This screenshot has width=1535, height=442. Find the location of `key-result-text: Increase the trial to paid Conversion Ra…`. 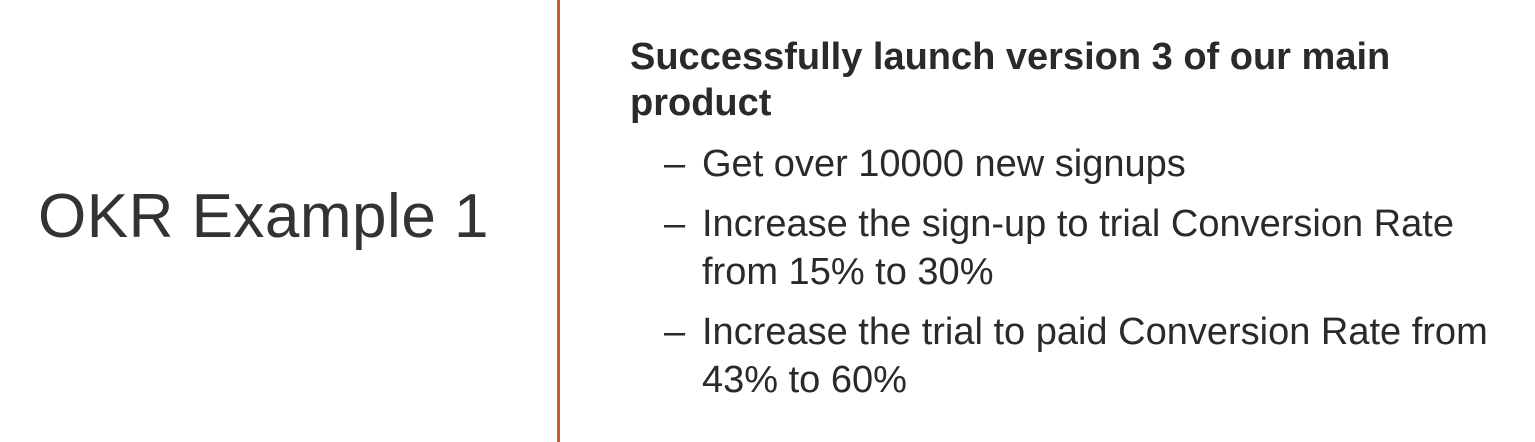

key-result-text: Increase the trial to paid Conversion Ra… is located at coordinates (1095, 356).